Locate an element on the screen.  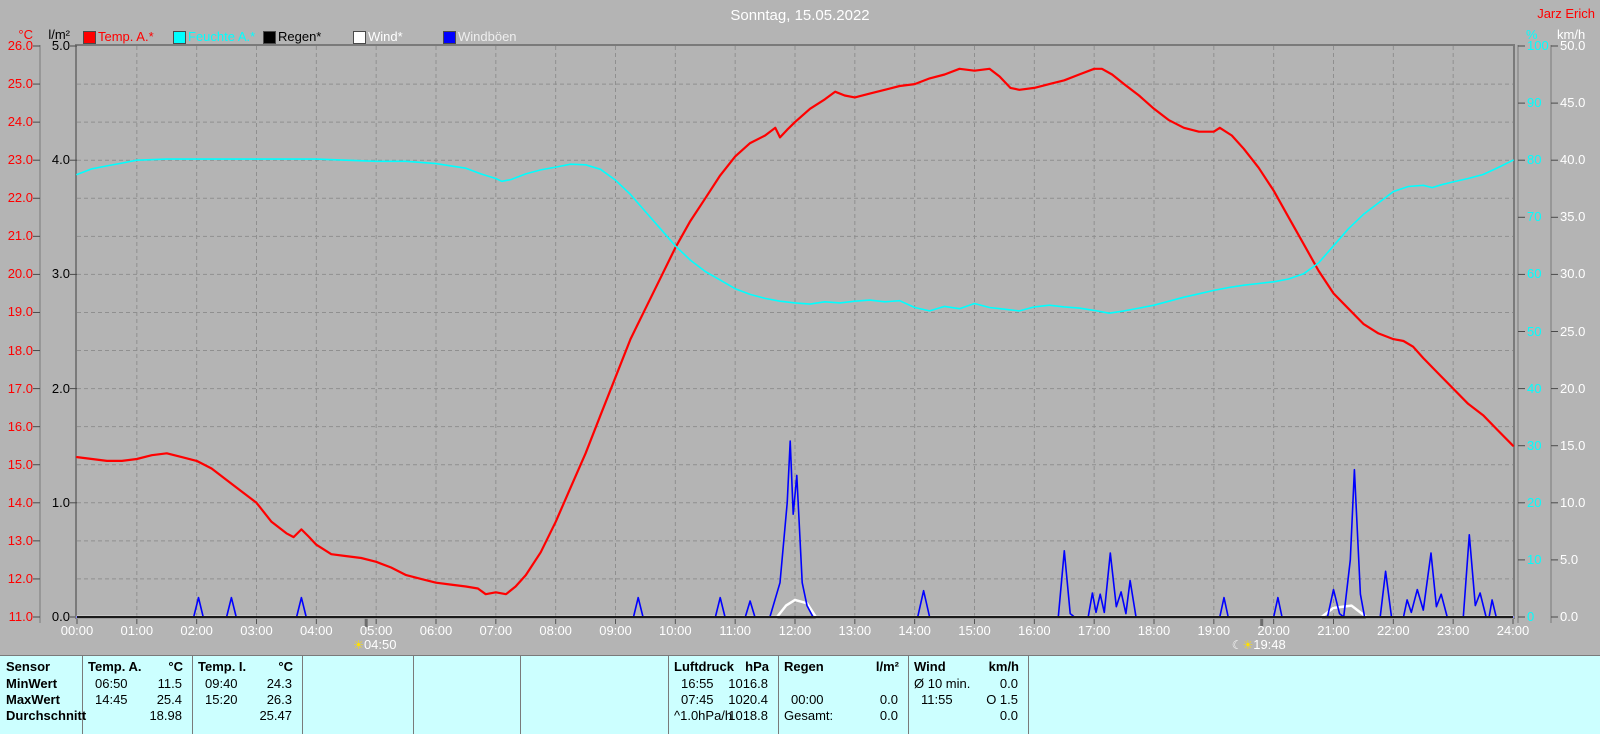
rain-axis-label: 1.0 is located at coordinates (60, 502).